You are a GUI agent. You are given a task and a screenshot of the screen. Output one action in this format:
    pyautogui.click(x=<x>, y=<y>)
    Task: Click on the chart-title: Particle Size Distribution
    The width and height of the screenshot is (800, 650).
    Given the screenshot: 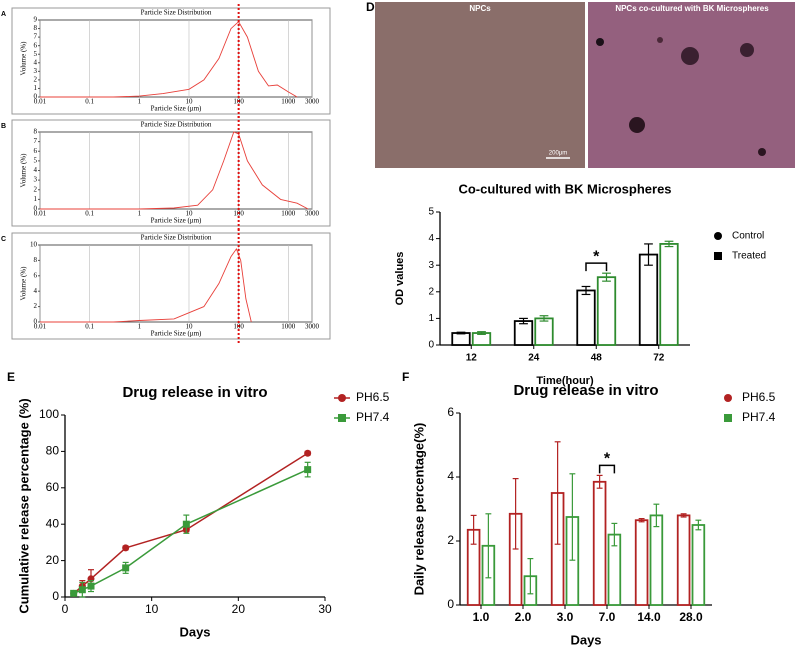 What is the action you would take?
    pyautogui.click(x=176, y=125)
    